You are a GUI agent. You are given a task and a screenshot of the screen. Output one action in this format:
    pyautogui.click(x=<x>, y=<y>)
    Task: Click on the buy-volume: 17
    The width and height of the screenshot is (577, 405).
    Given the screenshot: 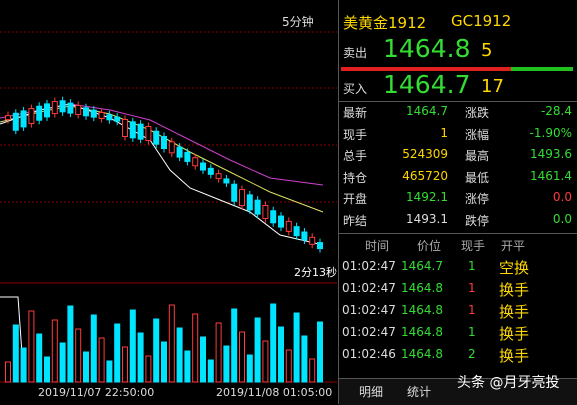 What is the action you would take?
    pyautogui.click(x=492, y=86)
    